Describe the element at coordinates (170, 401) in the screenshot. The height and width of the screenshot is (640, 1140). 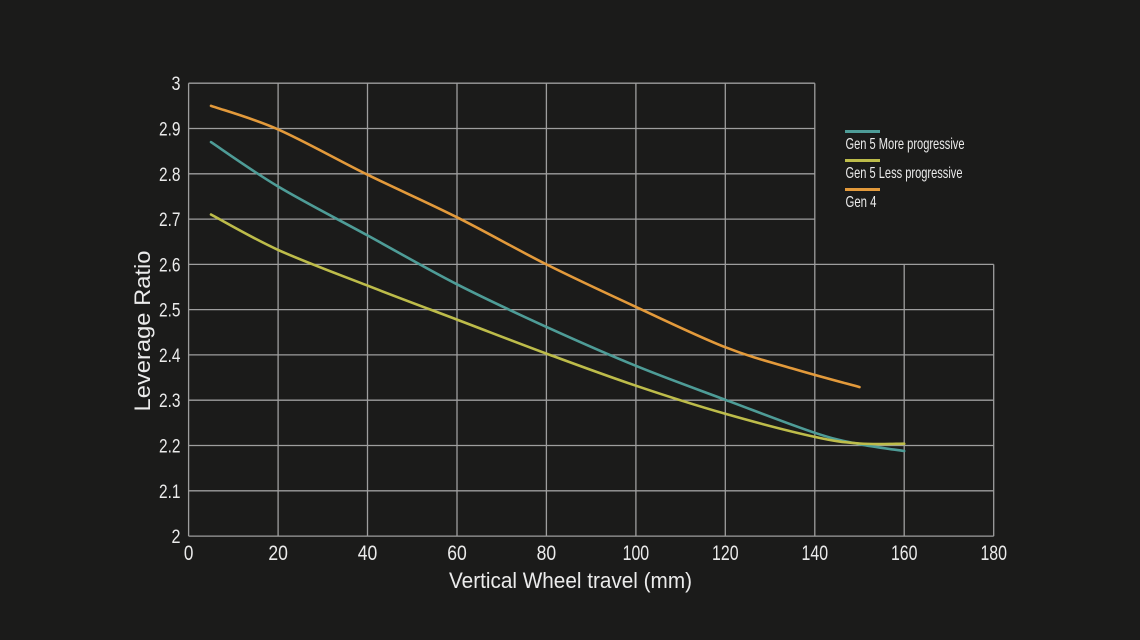
I see `svg-text: 2.3` at that location.